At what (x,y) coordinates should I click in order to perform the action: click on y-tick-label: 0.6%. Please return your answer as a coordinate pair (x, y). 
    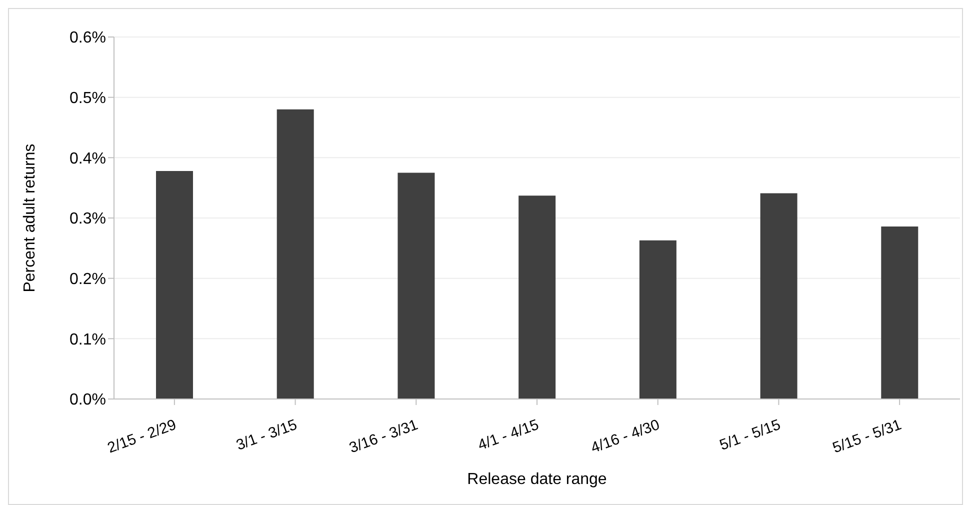
    Looking at the image, I should click on (88, 38).